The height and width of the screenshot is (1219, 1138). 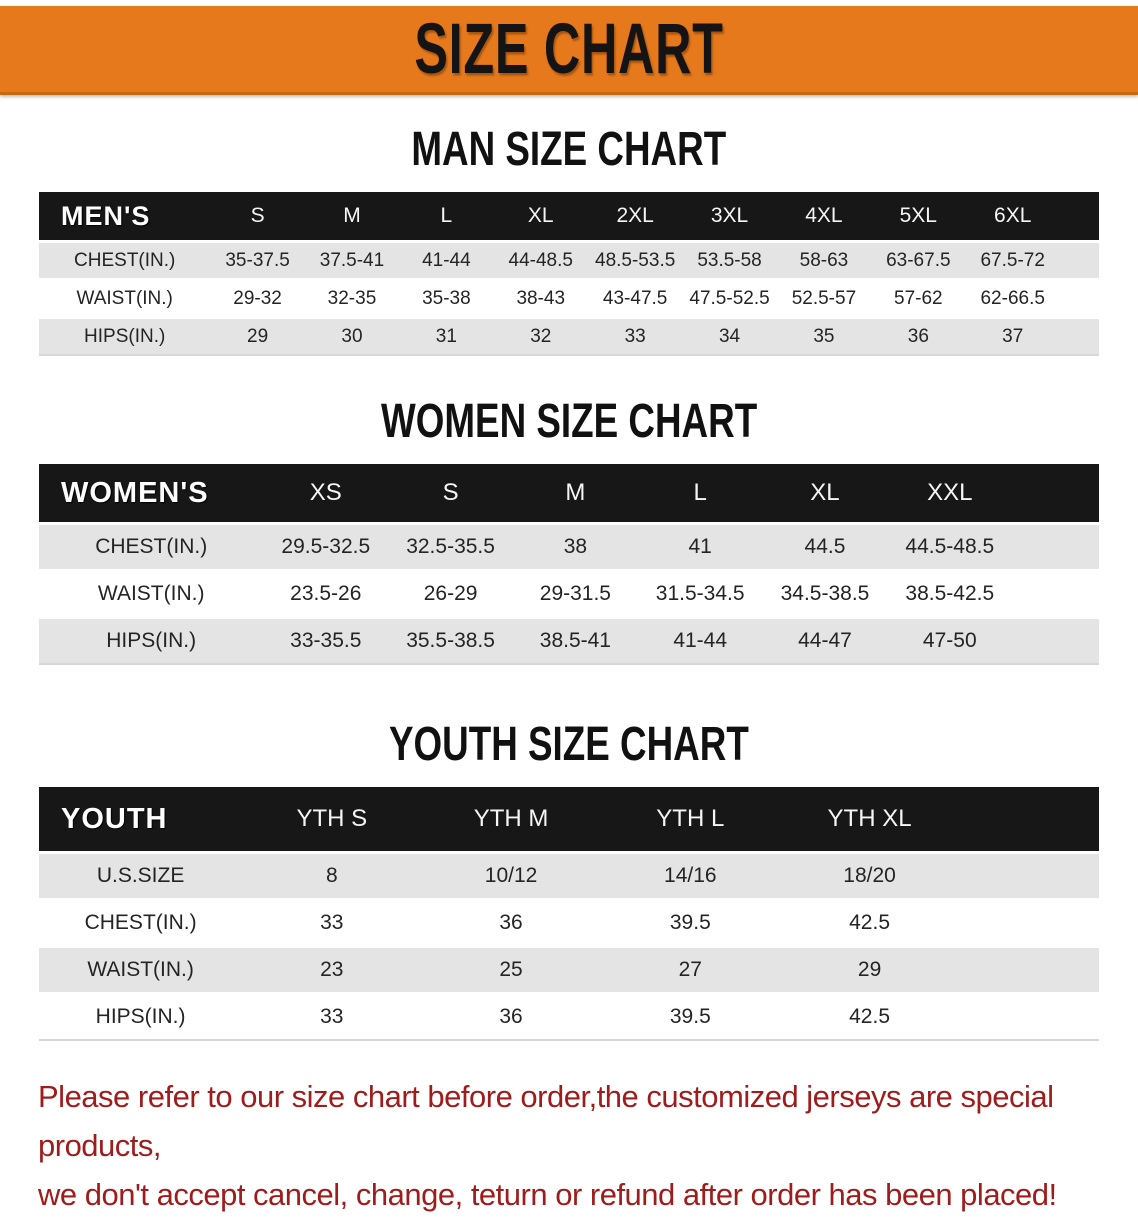 What do you see at coordinates (729, 298) in the screenshot?
I see `measurement-value: 47.5-52.5` at bounding box center [729, 298].